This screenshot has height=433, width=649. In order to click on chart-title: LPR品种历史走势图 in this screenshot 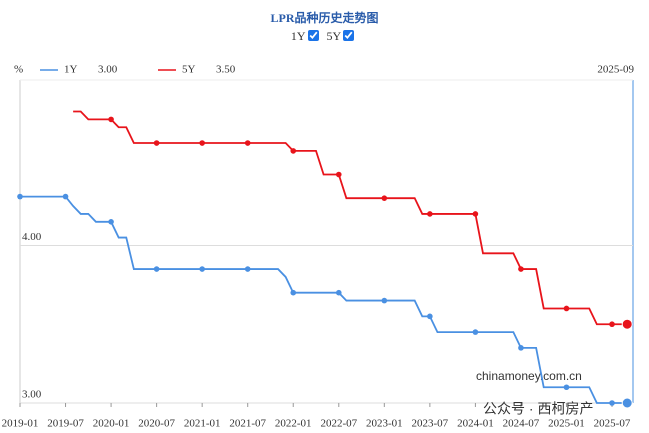, I will do `click(324, 18)`.